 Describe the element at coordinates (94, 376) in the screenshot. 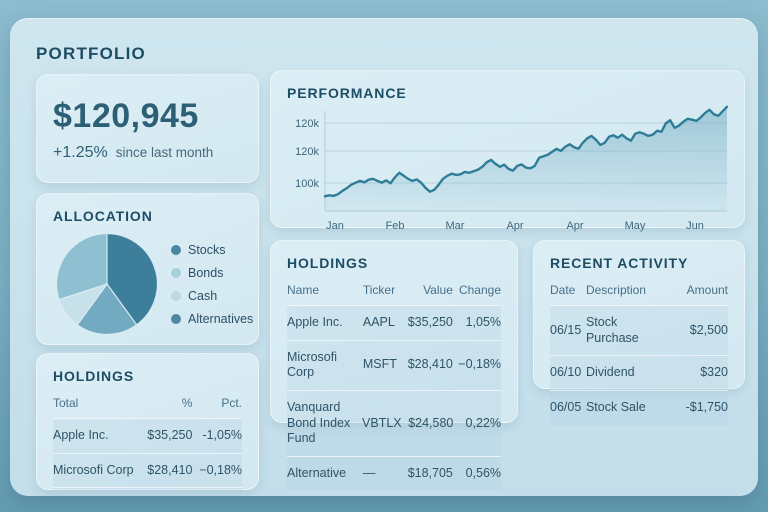

I see `holdings-summary-title: HOLDINGS` at that location.